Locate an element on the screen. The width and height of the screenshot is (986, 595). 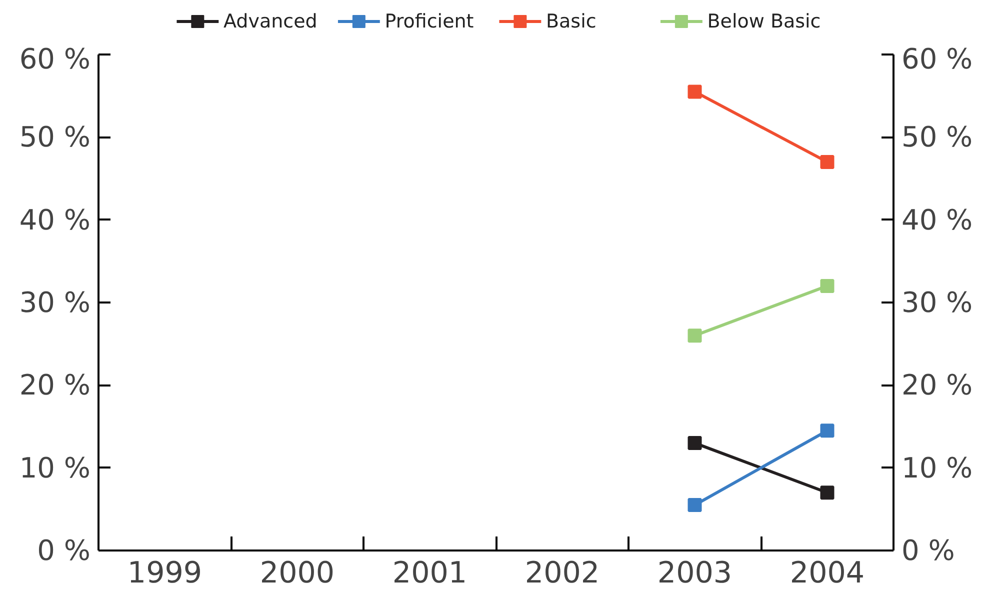
y2-tick-label: 50 % is located at coordinates (937, 137).